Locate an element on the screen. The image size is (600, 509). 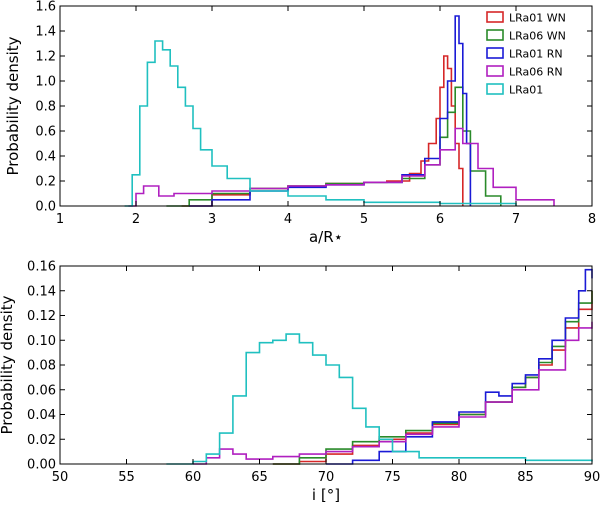
y-tick-label: 0.06 is located at coordinates (41, 390).